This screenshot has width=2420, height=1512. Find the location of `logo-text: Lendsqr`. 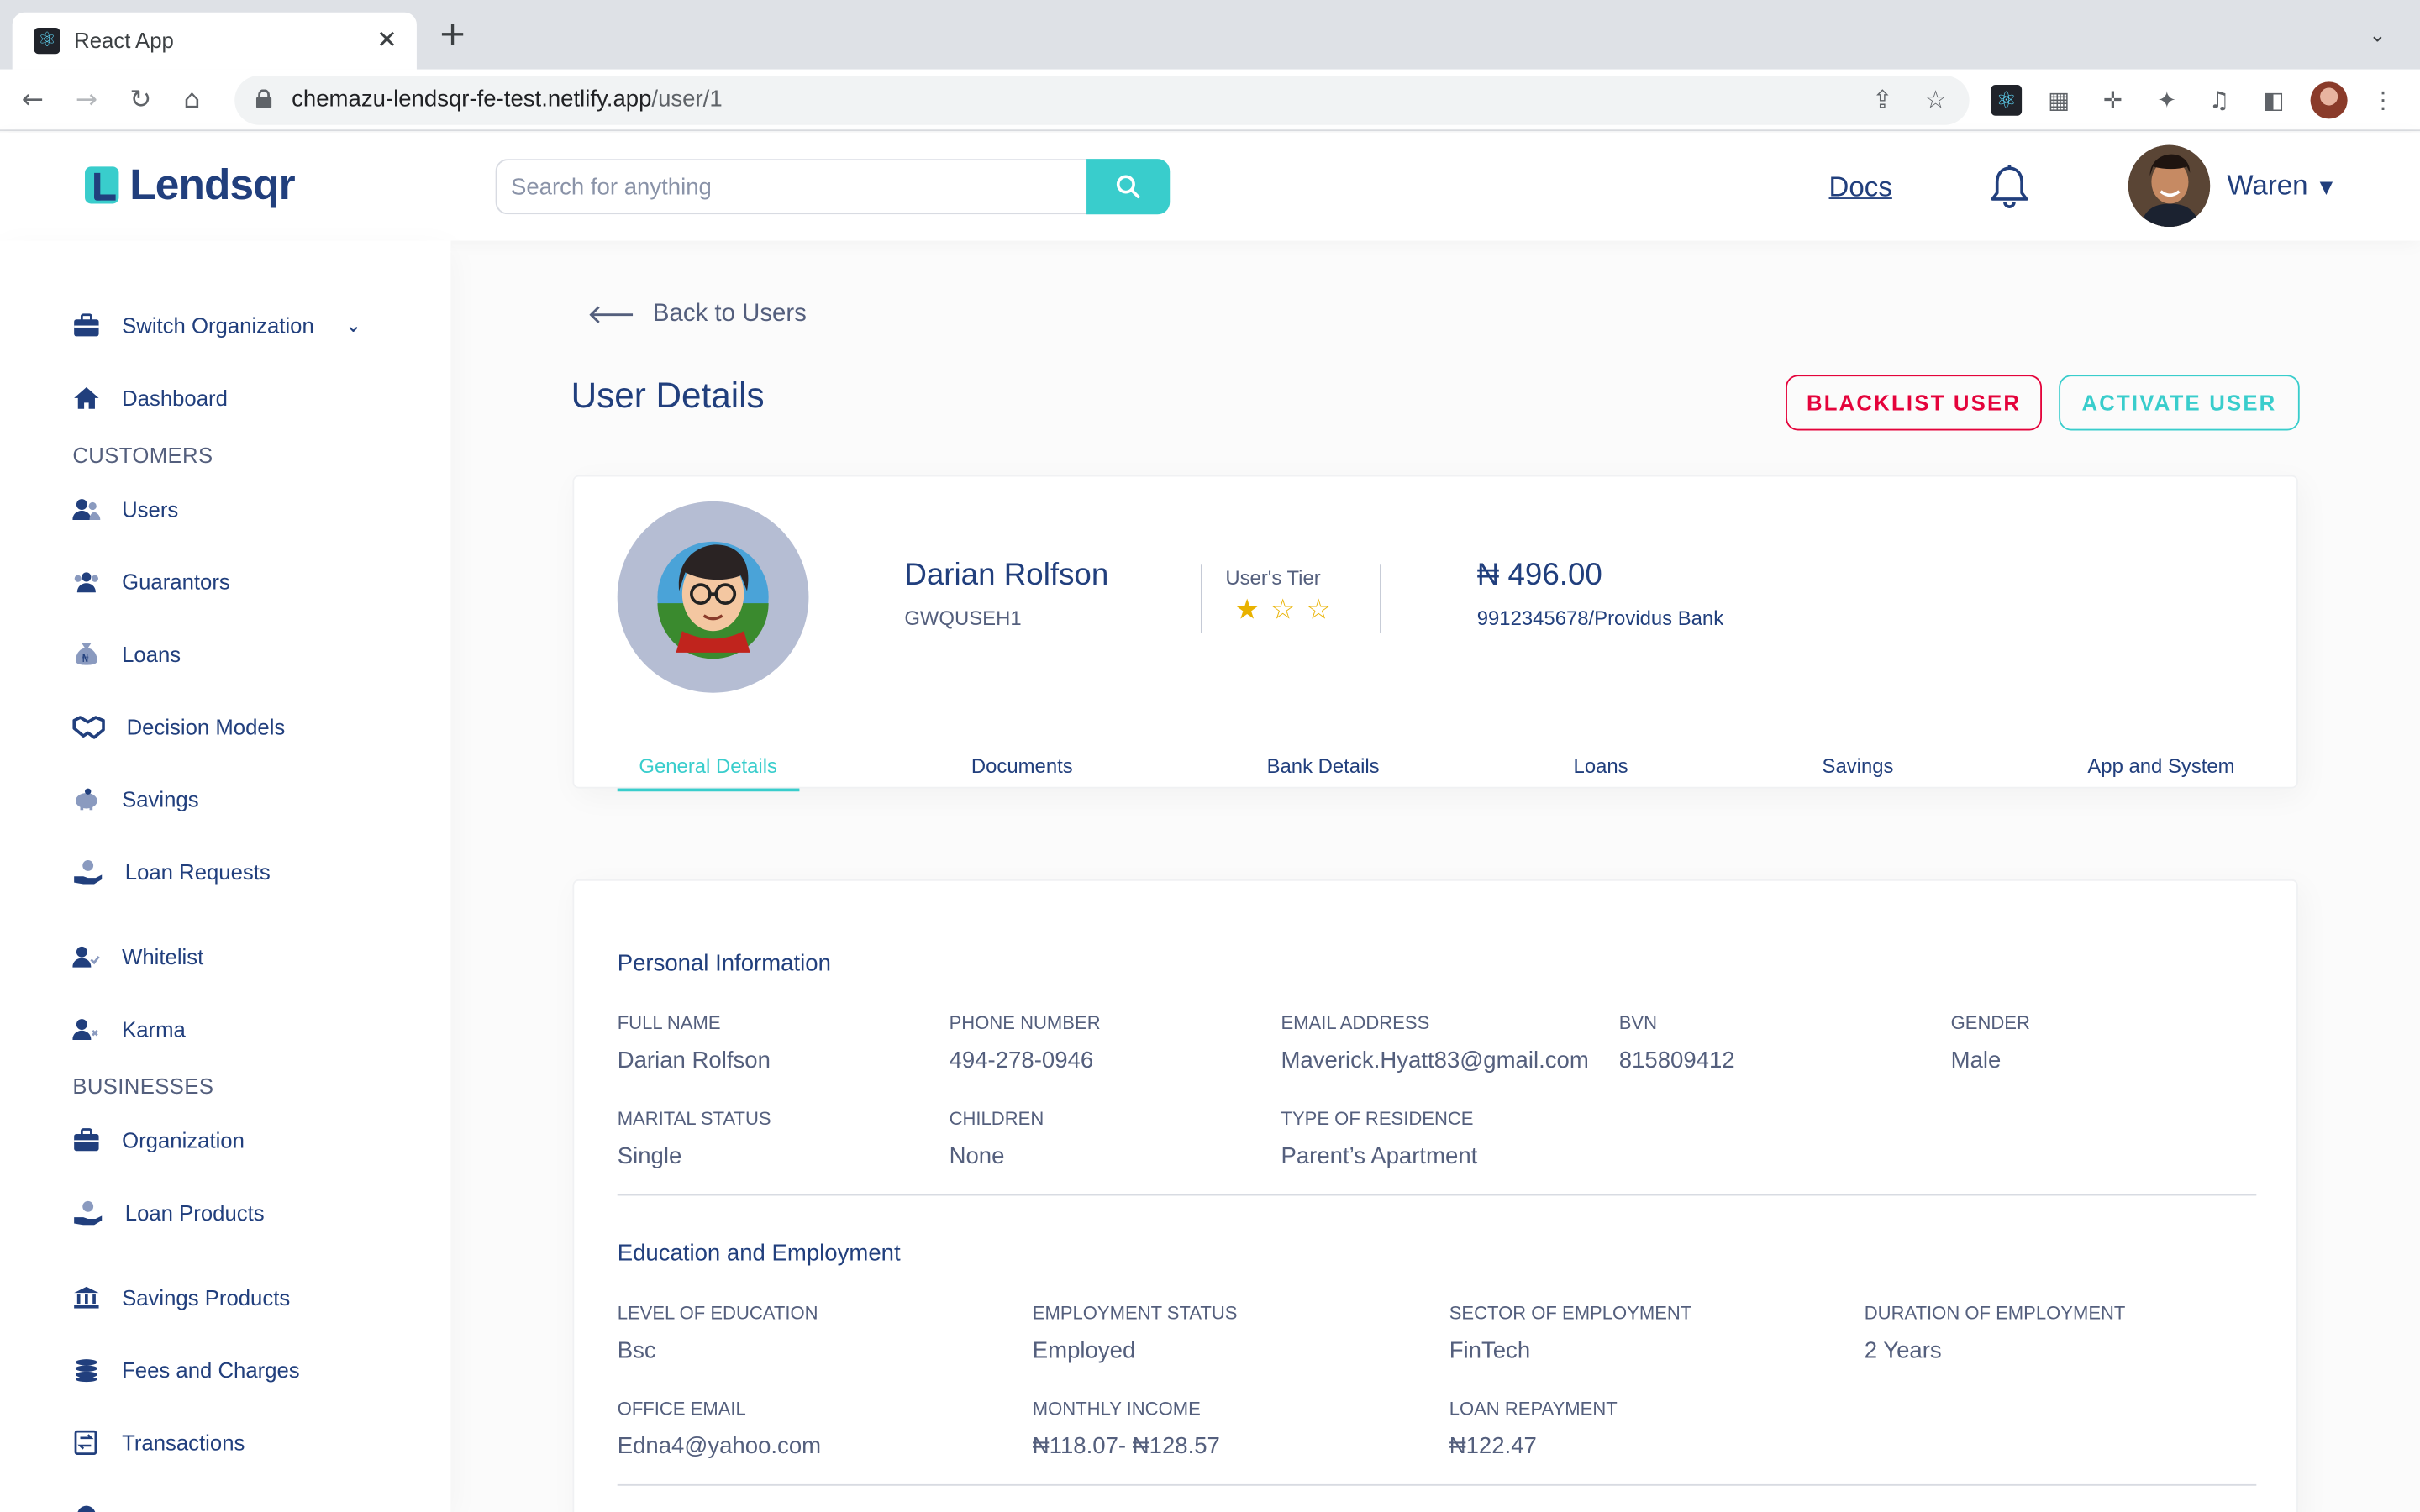

logo-text: Lendsqr is located at coordinates (212, 184).